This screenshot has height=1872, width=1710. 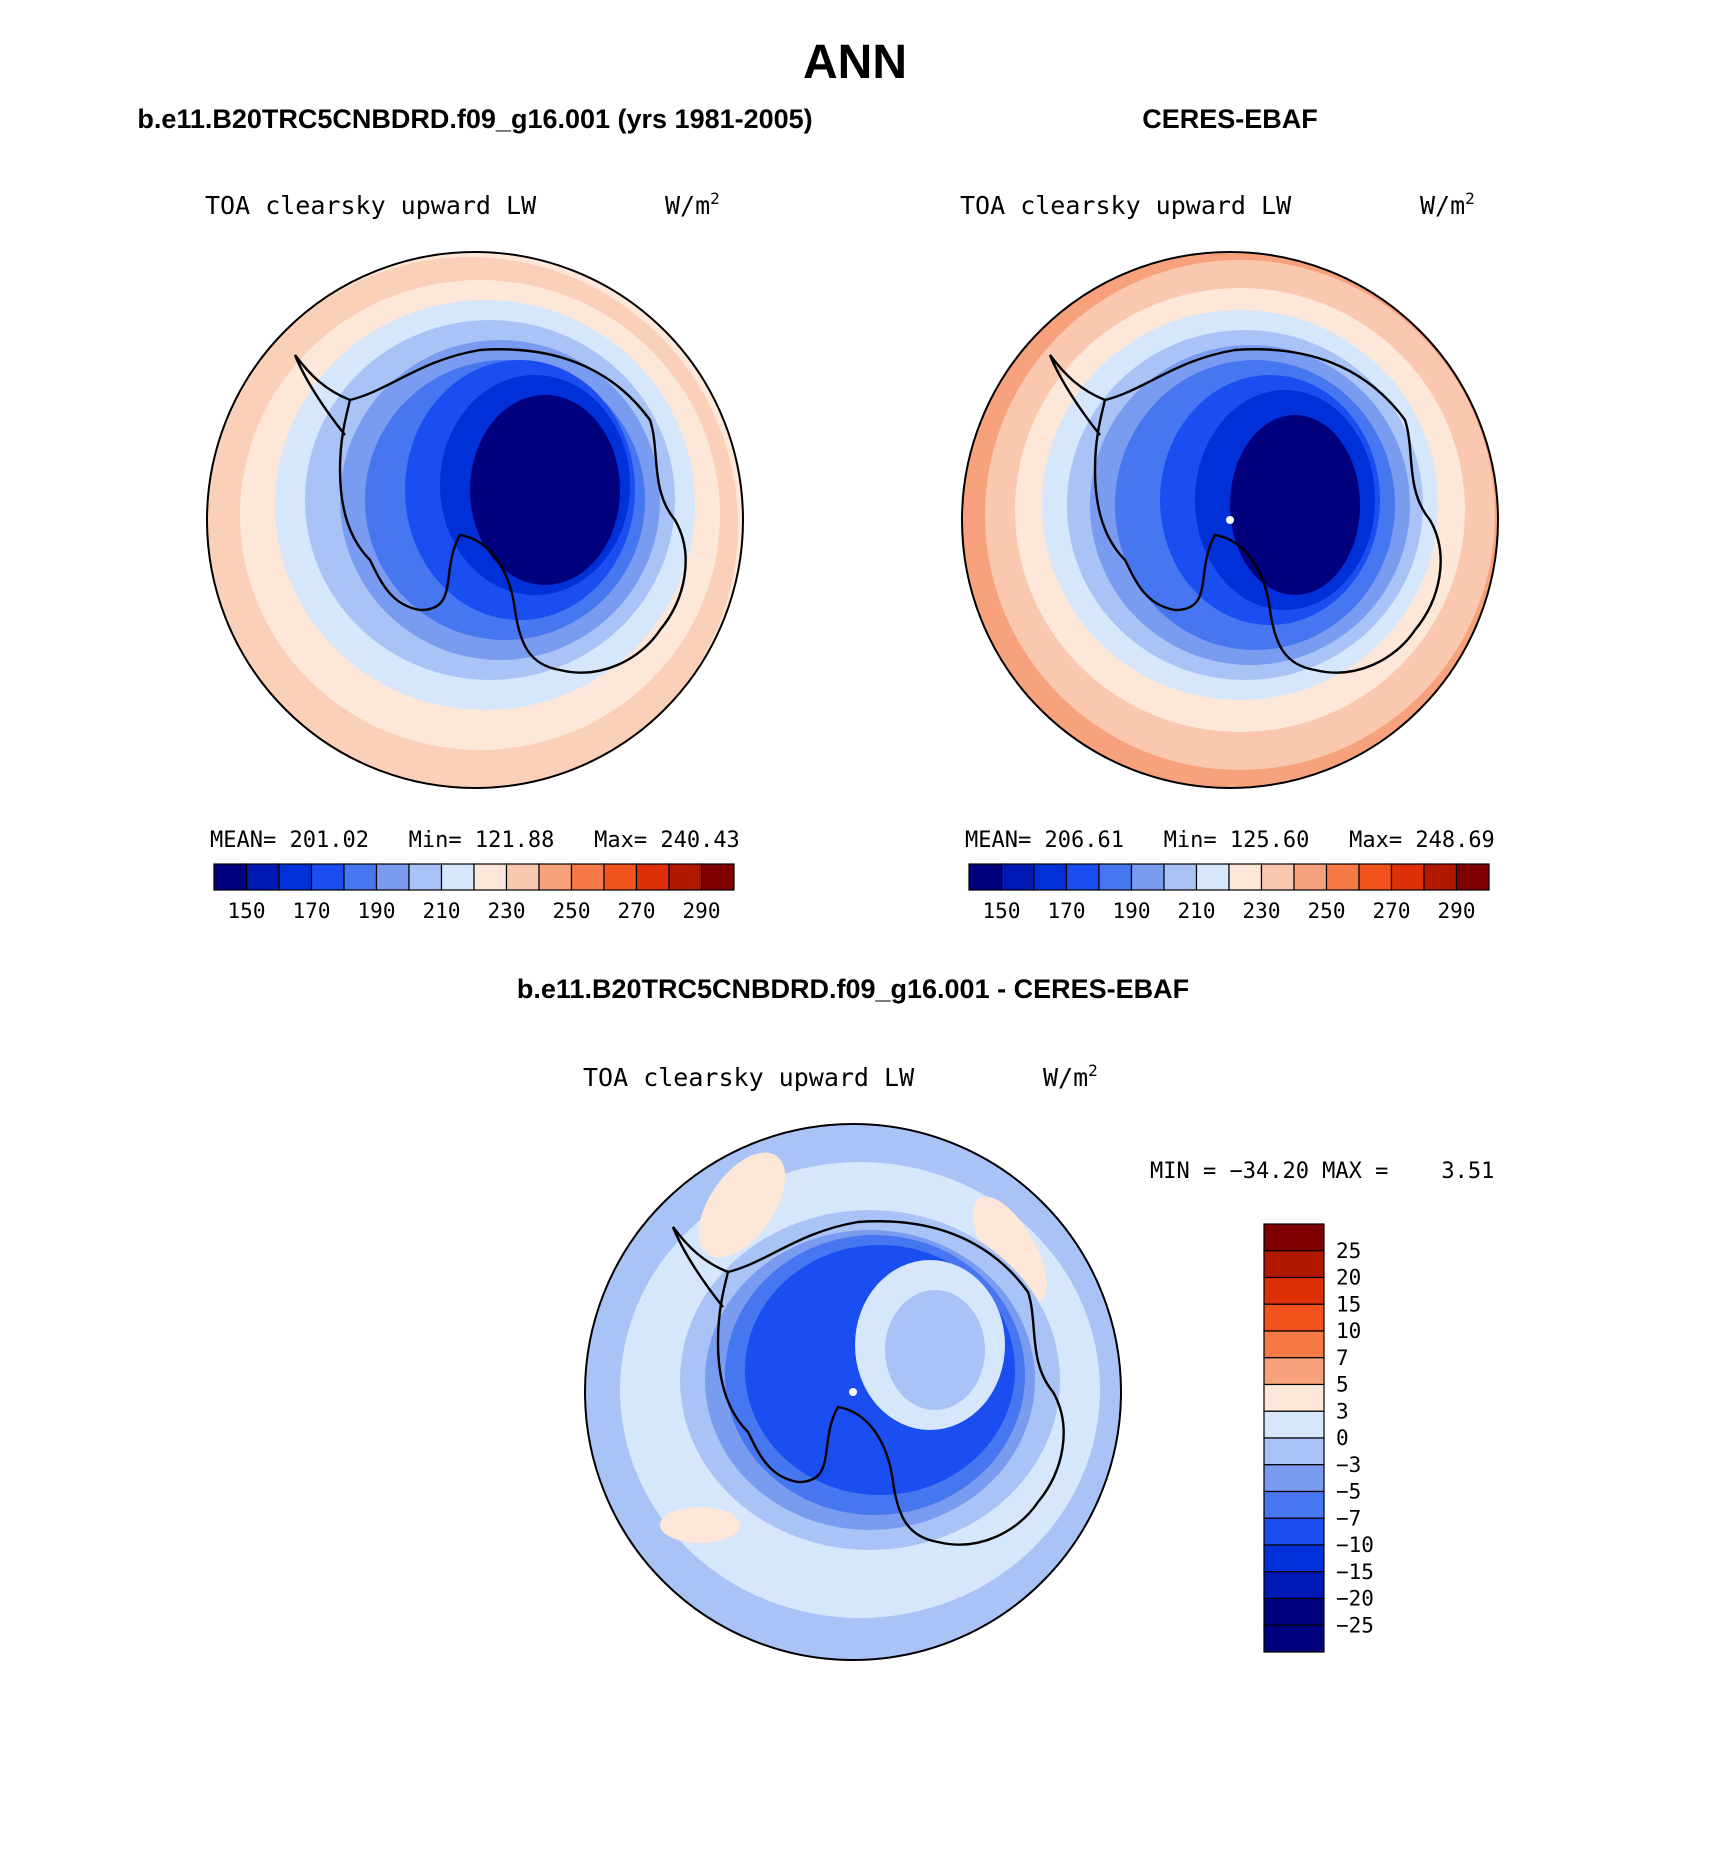 I want to click on colorbar-tick-label: 3, so click(x=1342, y=1411).